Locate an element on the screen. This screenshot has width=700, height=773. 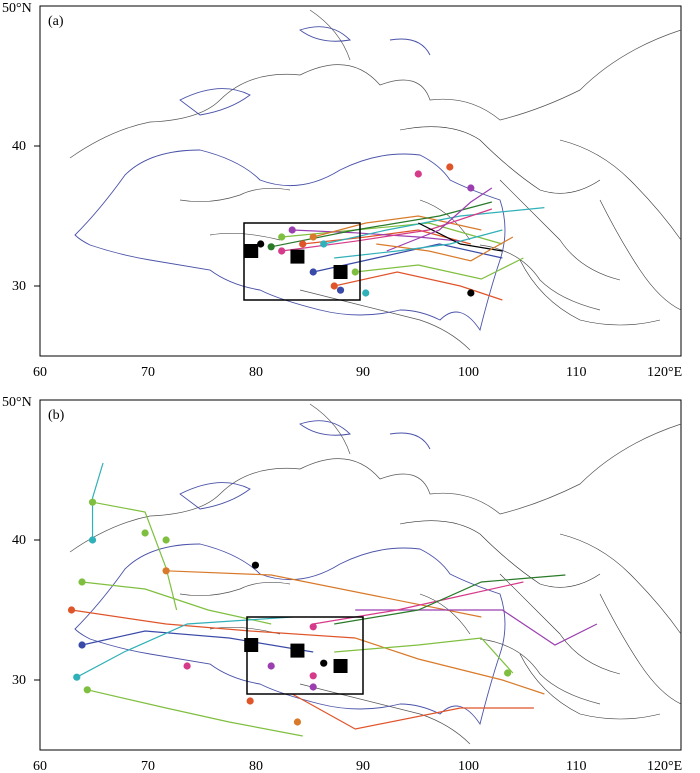
panel-b-ytick-40: 40 is located at coordinates (19, 540).